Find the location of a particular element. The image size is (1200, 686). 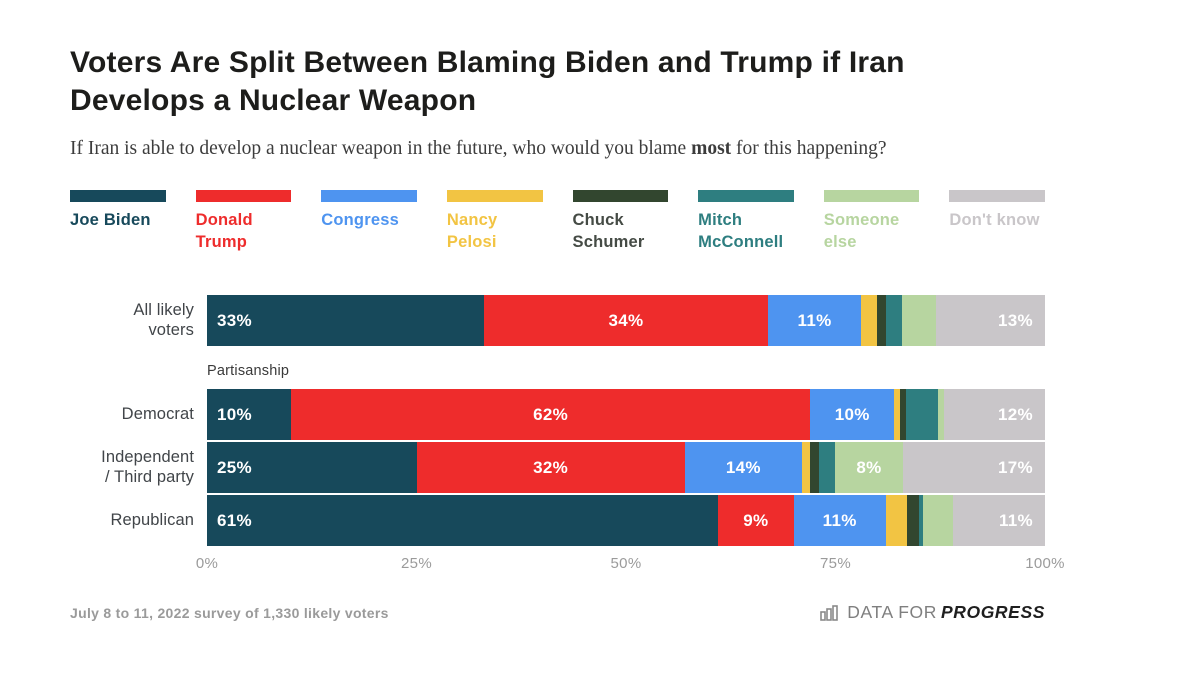

segment-value-label: 34% is located at coordinates (626, 320).